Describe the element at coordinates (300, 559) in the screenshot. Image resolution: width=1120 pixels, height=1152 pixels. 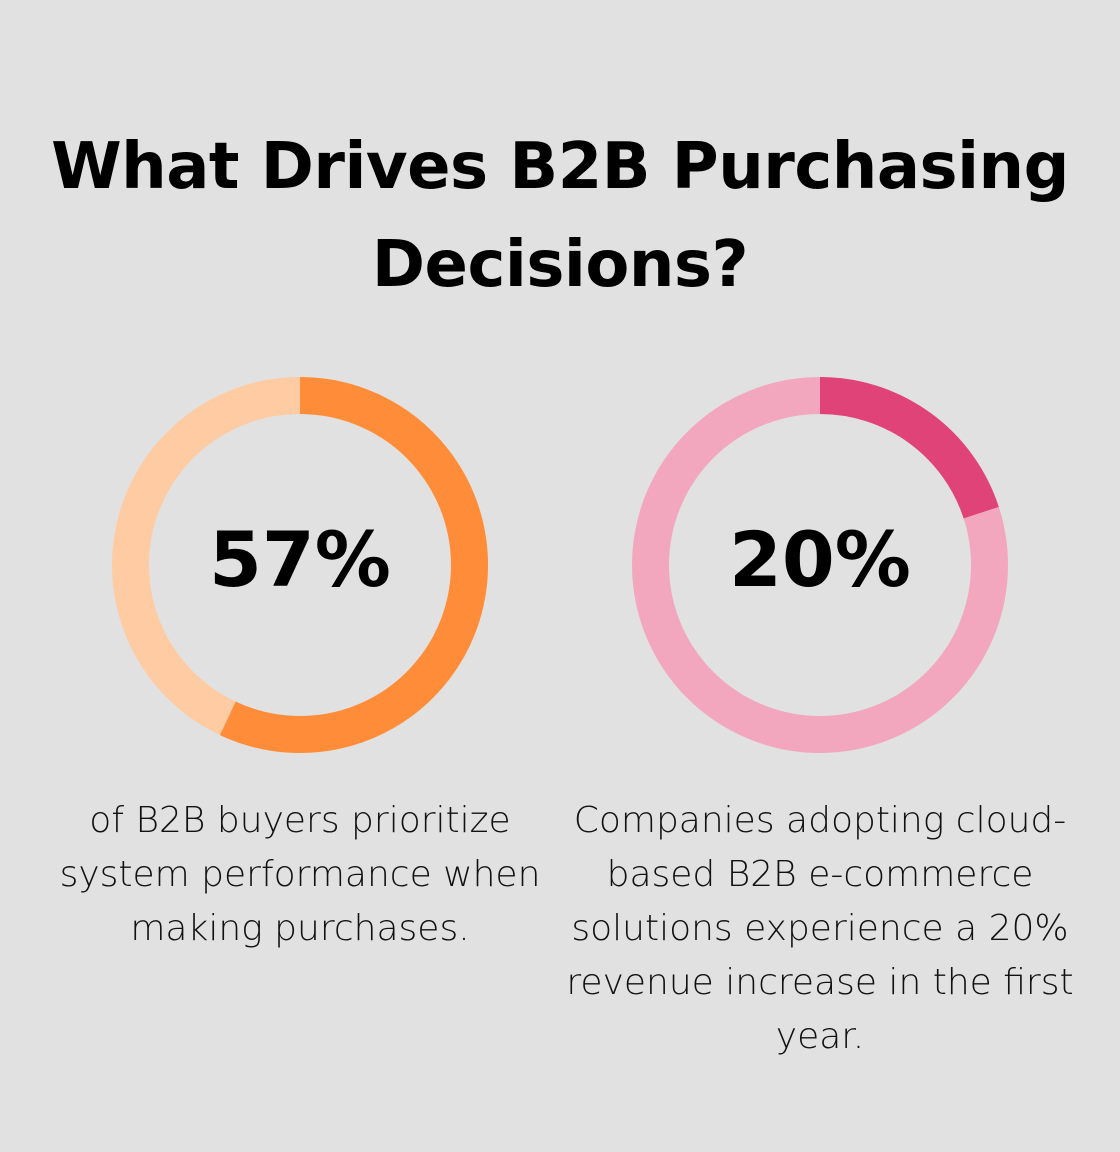
I see `donut-1-value-label: 57%` at that location.